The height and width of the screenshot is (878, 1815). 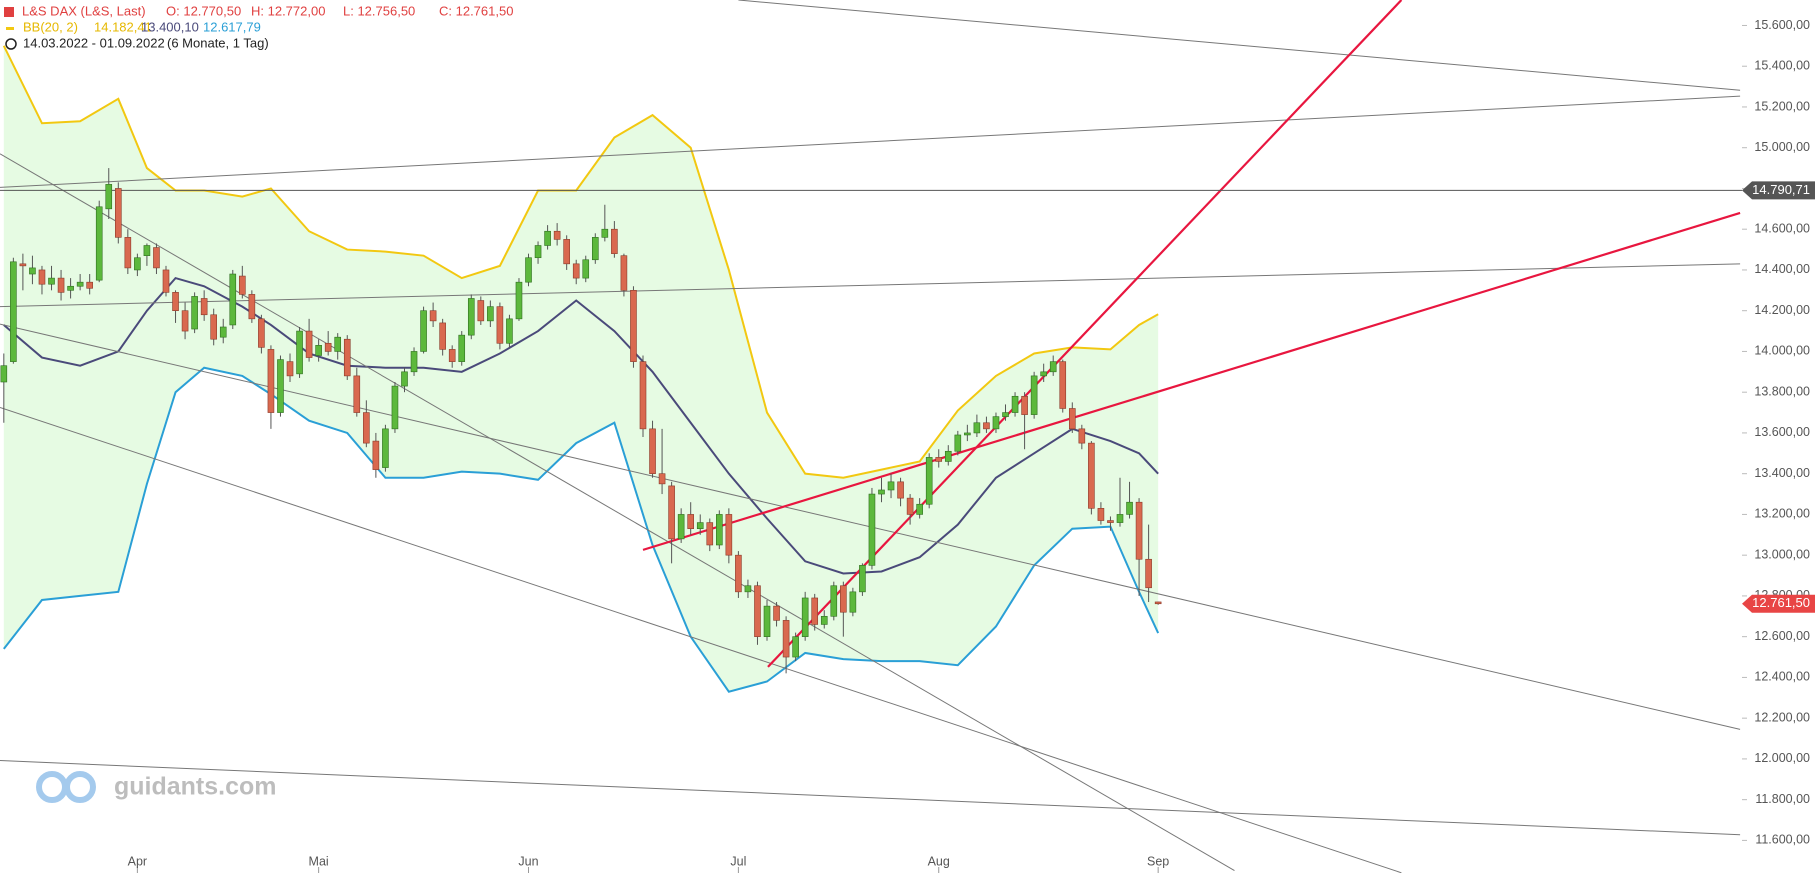 What do you see at coordinates (1782, 554) in the screenshot?
I see `y-tick-label: 13.000,00` at bounding box center [1782, 554].